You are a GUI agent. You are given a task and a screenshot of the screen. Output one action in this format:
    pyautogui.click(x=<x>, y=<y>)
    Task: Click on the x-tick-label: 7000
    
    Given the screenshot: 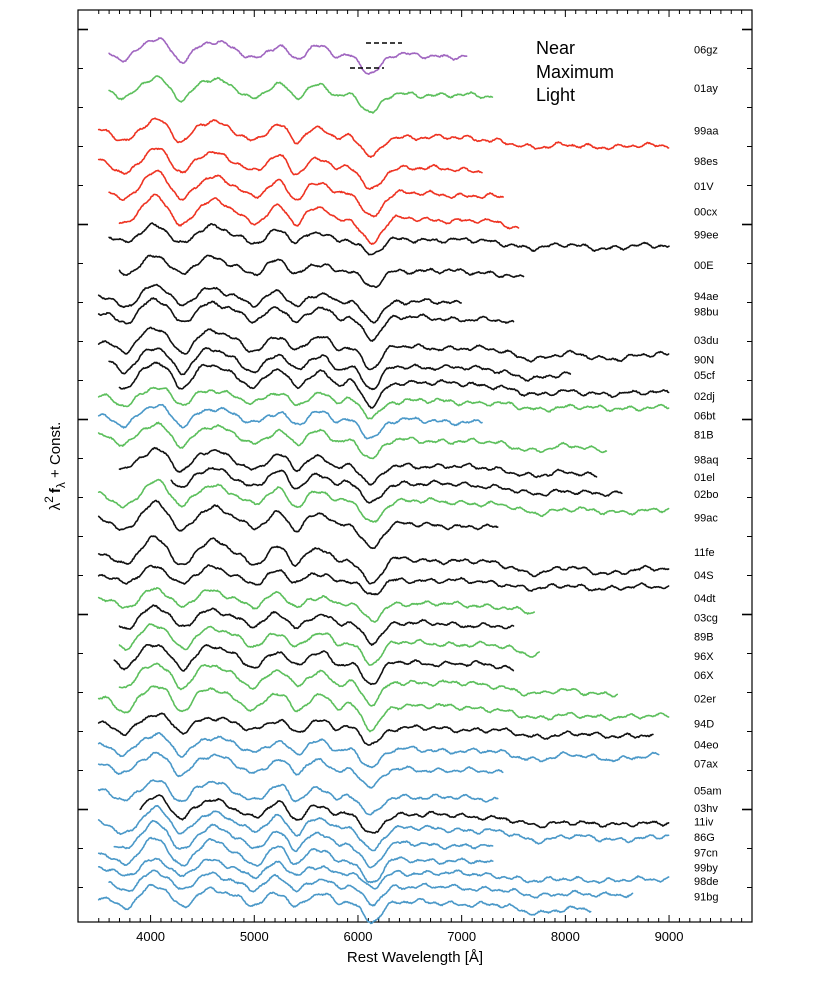 What is the action you would take?
    pyautogui.click(x=461, y=936)
    